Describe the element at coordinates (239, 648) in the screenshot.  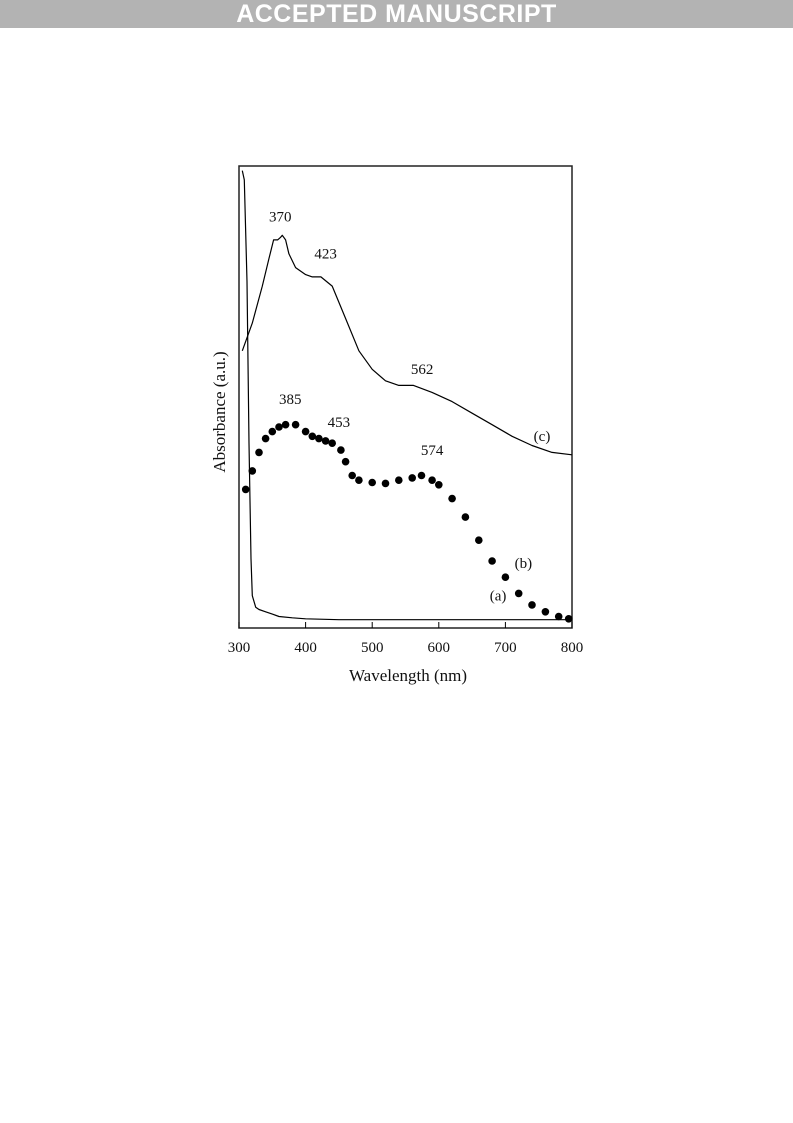
I see `x-tick-label: 300` at that location.